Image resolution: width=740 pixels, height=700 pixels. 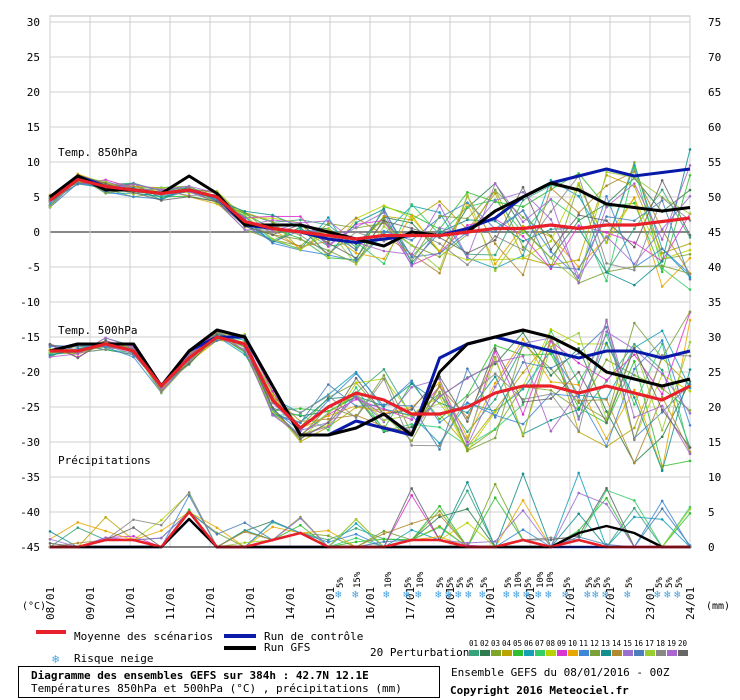 What do you see at coordinates (33, 162) in the screenshot?
I see `left-tick-label: 10` at bounding box center [33, 162].